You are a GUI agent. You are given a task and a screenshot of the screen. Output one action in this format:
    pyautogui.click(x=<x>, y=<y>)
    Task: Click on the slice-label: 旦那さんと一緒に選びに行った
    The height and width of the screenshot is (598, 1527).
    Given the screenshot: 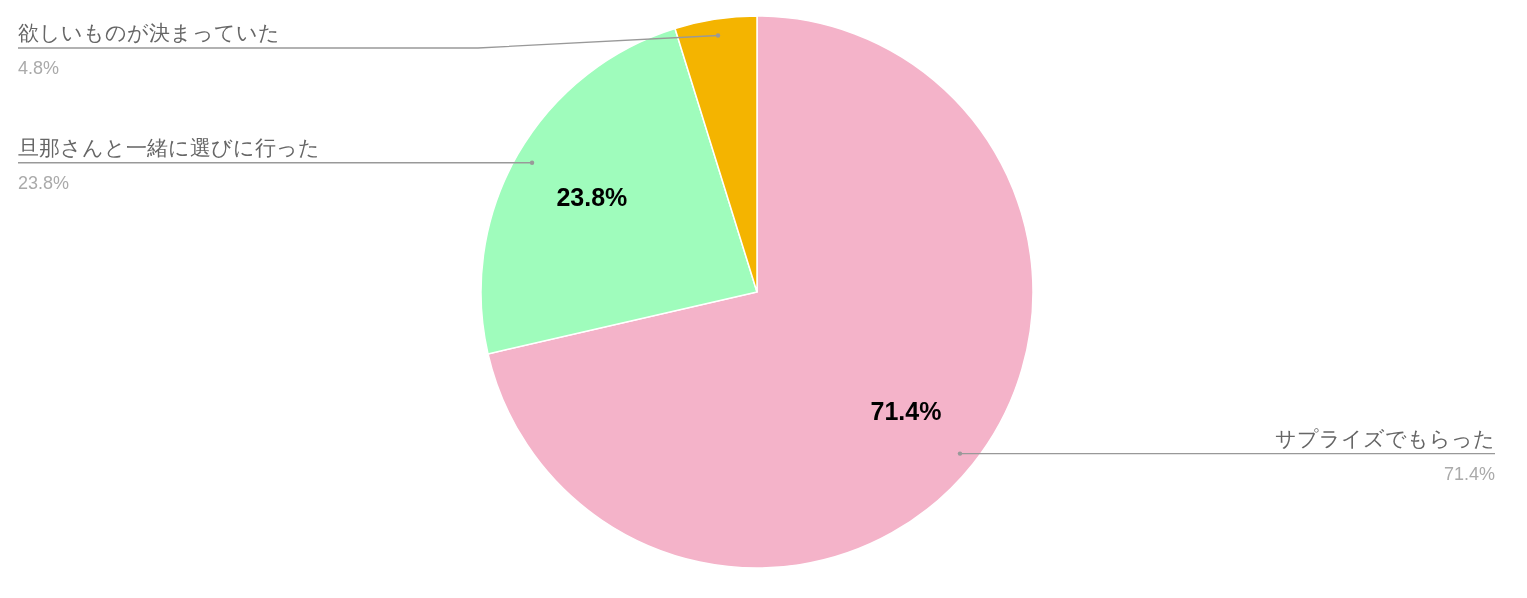 What is the action you would take?
    pyautogui.click(x=169, y=147)
    